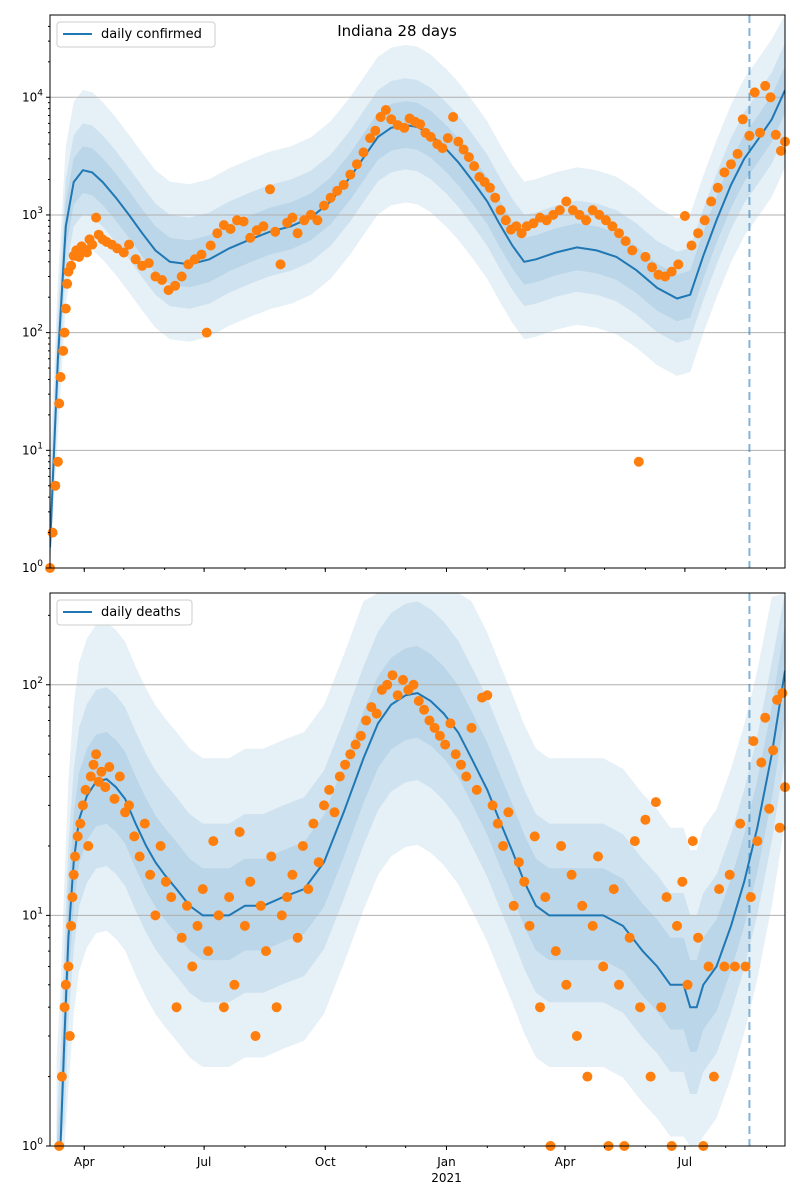 Image resolution: width=800 pixels, height=1200 pixels. I want to click on confirmed-legend-box, so click(136, 34).